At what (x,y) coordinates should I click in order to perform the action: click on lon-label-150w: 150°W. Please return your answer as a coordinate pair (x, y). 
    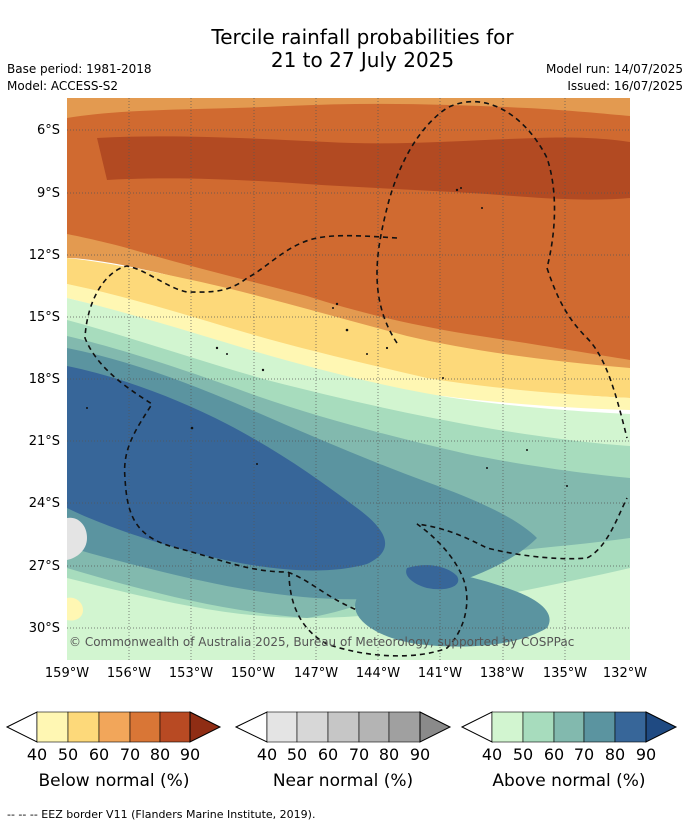
    Looking at the image, I should click on (253, 673).